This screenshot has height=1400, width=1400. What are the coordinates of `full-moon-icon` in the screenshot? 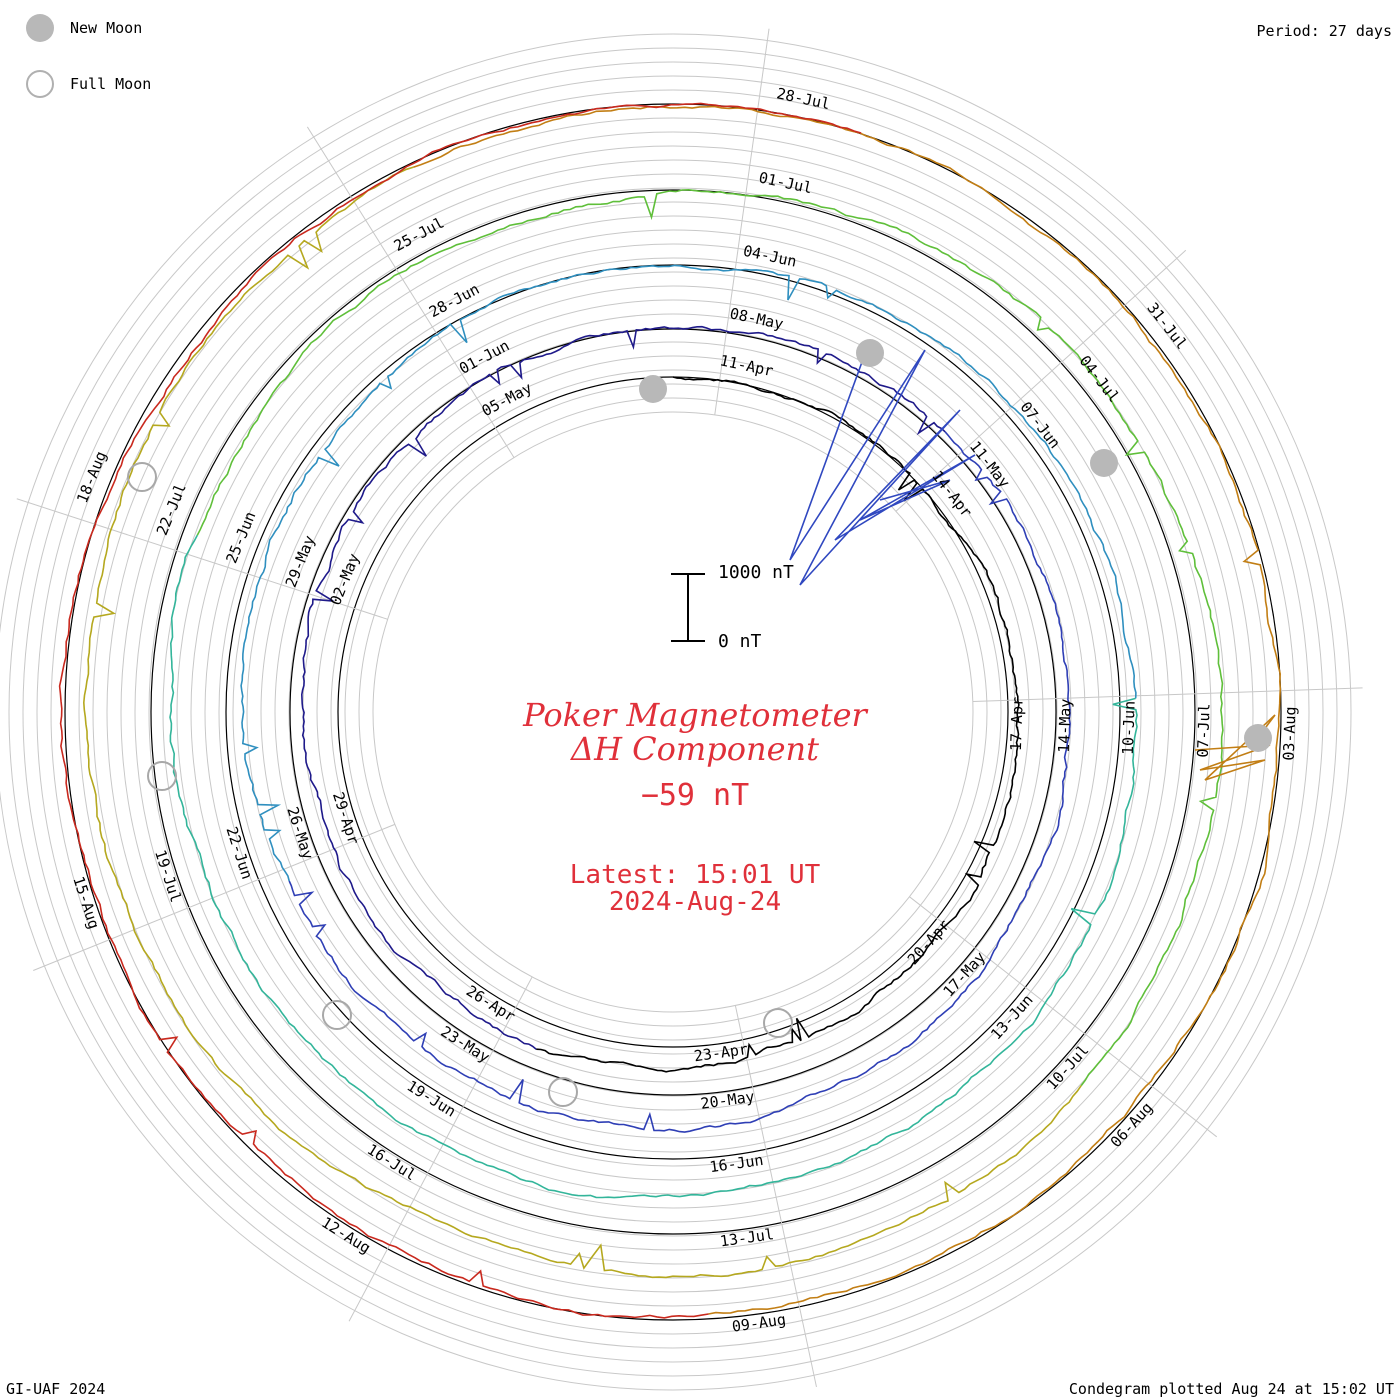 It's located at (40, 84).